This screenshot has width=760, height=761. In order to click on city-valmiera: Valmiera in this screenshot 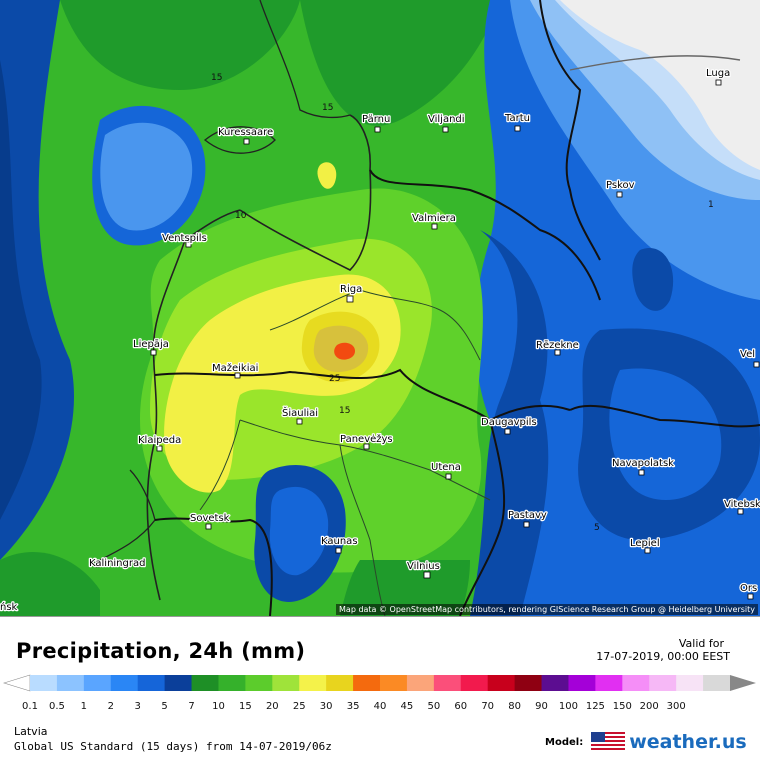, I will do `click(434, 221)`.